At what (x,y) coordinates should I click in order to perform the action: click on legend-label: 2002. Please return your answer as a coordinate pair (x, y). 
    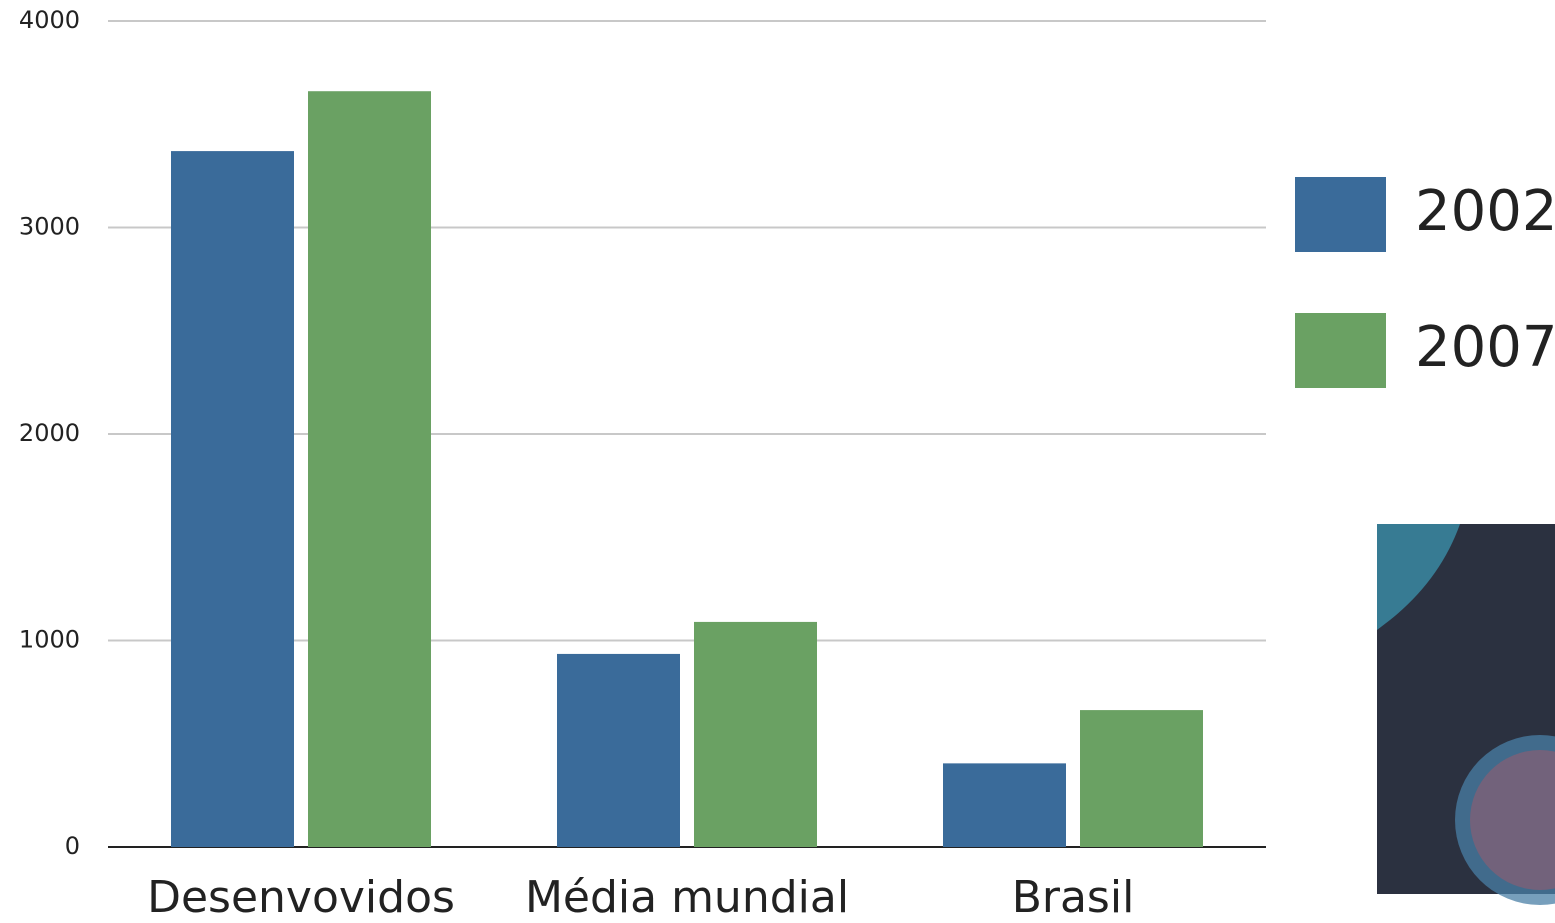
    Looking at the image, I should click on (1485, 211).